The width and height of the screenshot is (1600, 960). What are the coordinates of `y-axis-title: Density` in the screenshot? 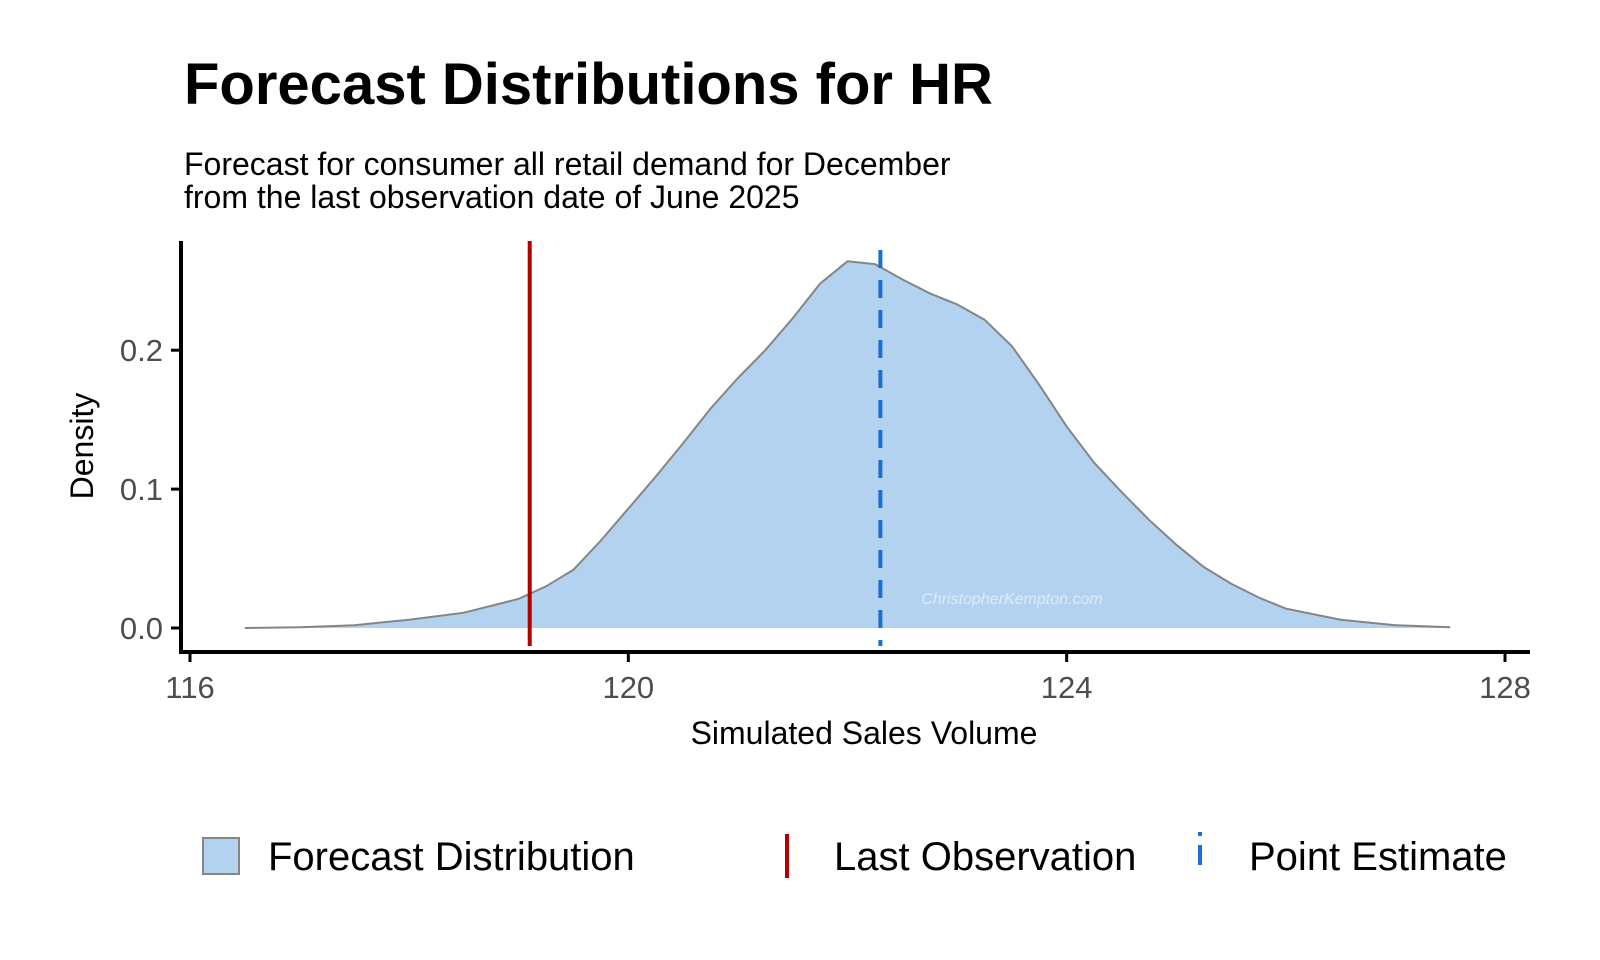 It's located at (82, 446).